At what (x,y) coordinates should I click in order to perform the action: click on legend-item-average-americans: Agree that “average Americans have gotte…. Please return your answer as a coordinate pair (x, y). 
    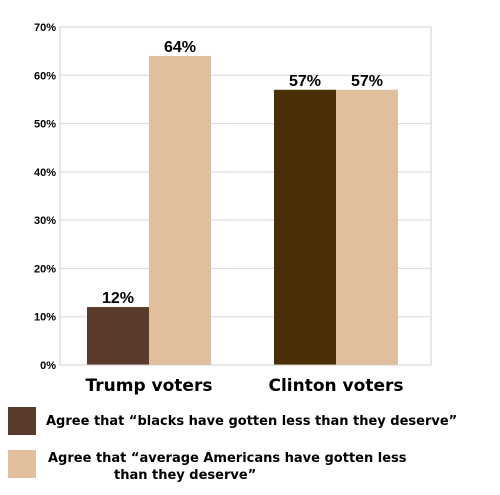
    Looking at the image, I should click on (207, 467).